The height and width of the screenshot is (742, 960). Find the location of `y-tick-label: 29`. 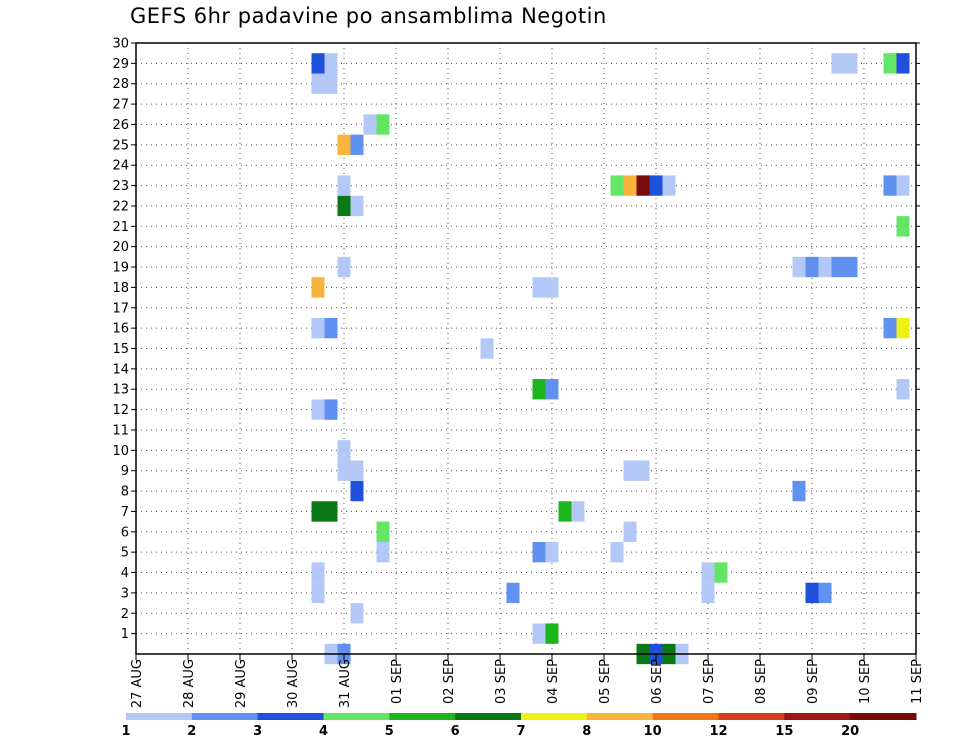

y-tick-label: 29 is located at coordinates (120, 64).